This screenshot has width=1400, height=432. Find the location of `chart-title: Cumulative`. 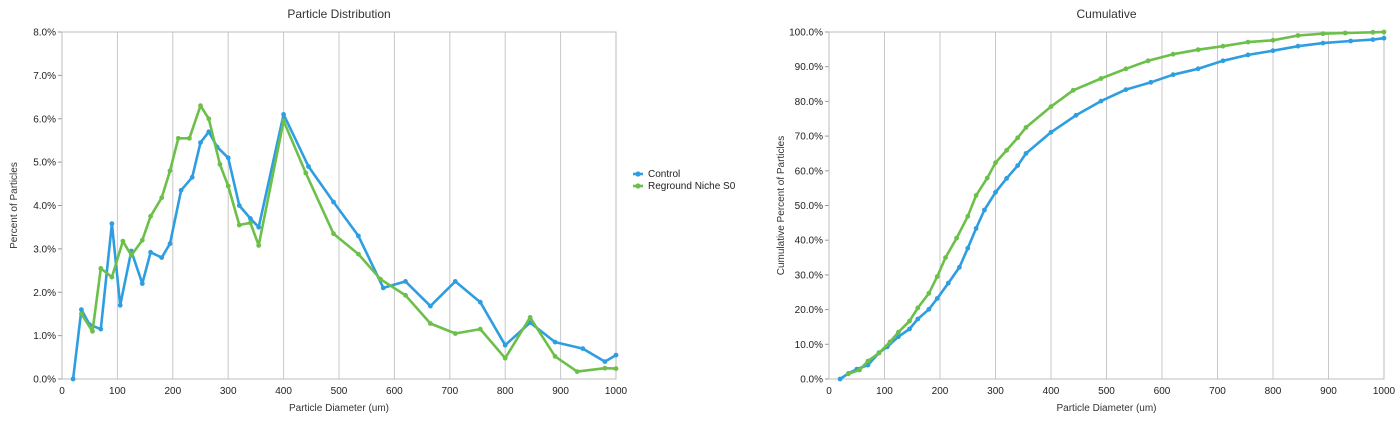

chart-title: Cumulative is located at coordinates (1106, 14).